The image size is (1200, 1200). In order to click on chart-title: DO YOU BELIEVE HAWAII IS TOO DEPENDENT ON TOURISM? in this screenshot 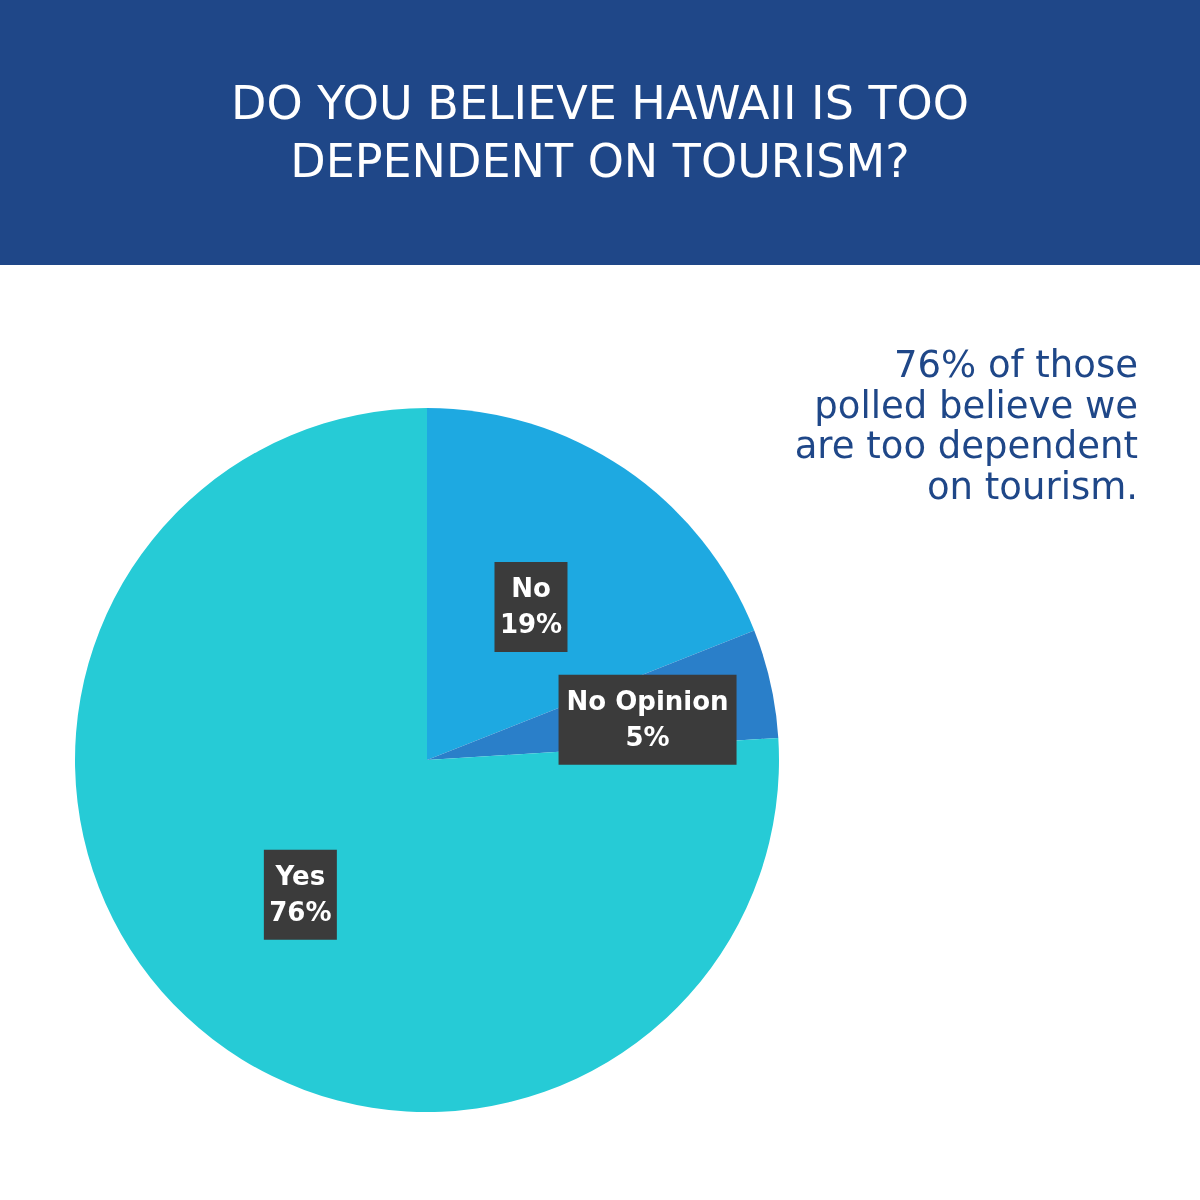, I will do `click(600, 132)`.